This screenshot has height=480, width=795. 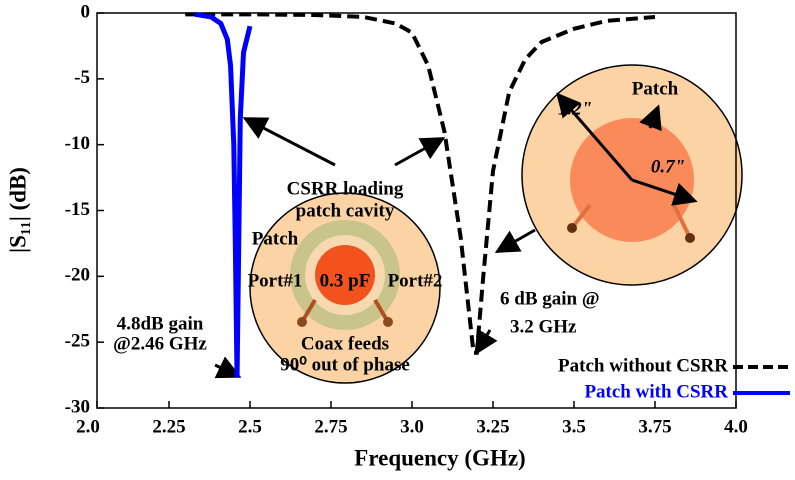 What do you see at coordinates (656, 391) in the screenshot?
I see `legend-label: Patch with CSRR` at bounding box center [656, 391].